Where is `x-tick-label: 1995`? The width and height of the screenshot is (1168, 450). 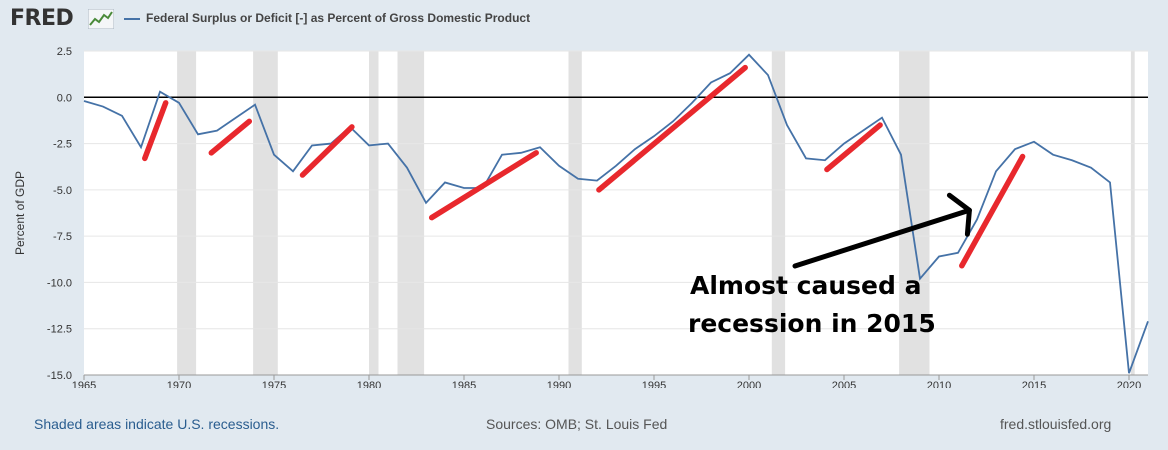
x-tick-label: 1995 is located at coordinates (654, 384).